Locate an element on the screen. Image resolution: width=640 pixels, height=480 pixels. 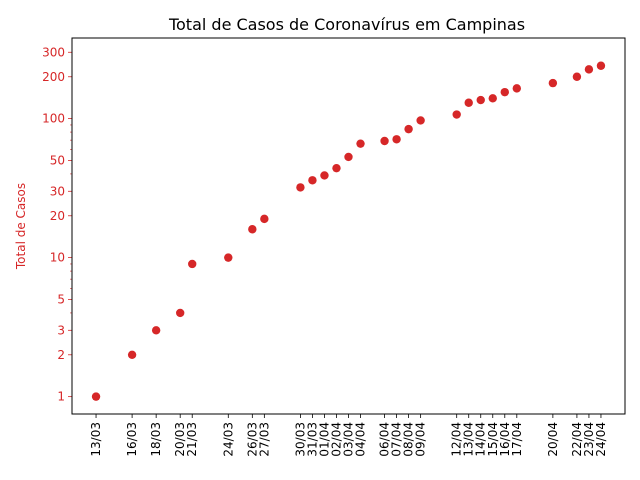
x-tick-label: 20/04 is located at coordinates (553, 439).